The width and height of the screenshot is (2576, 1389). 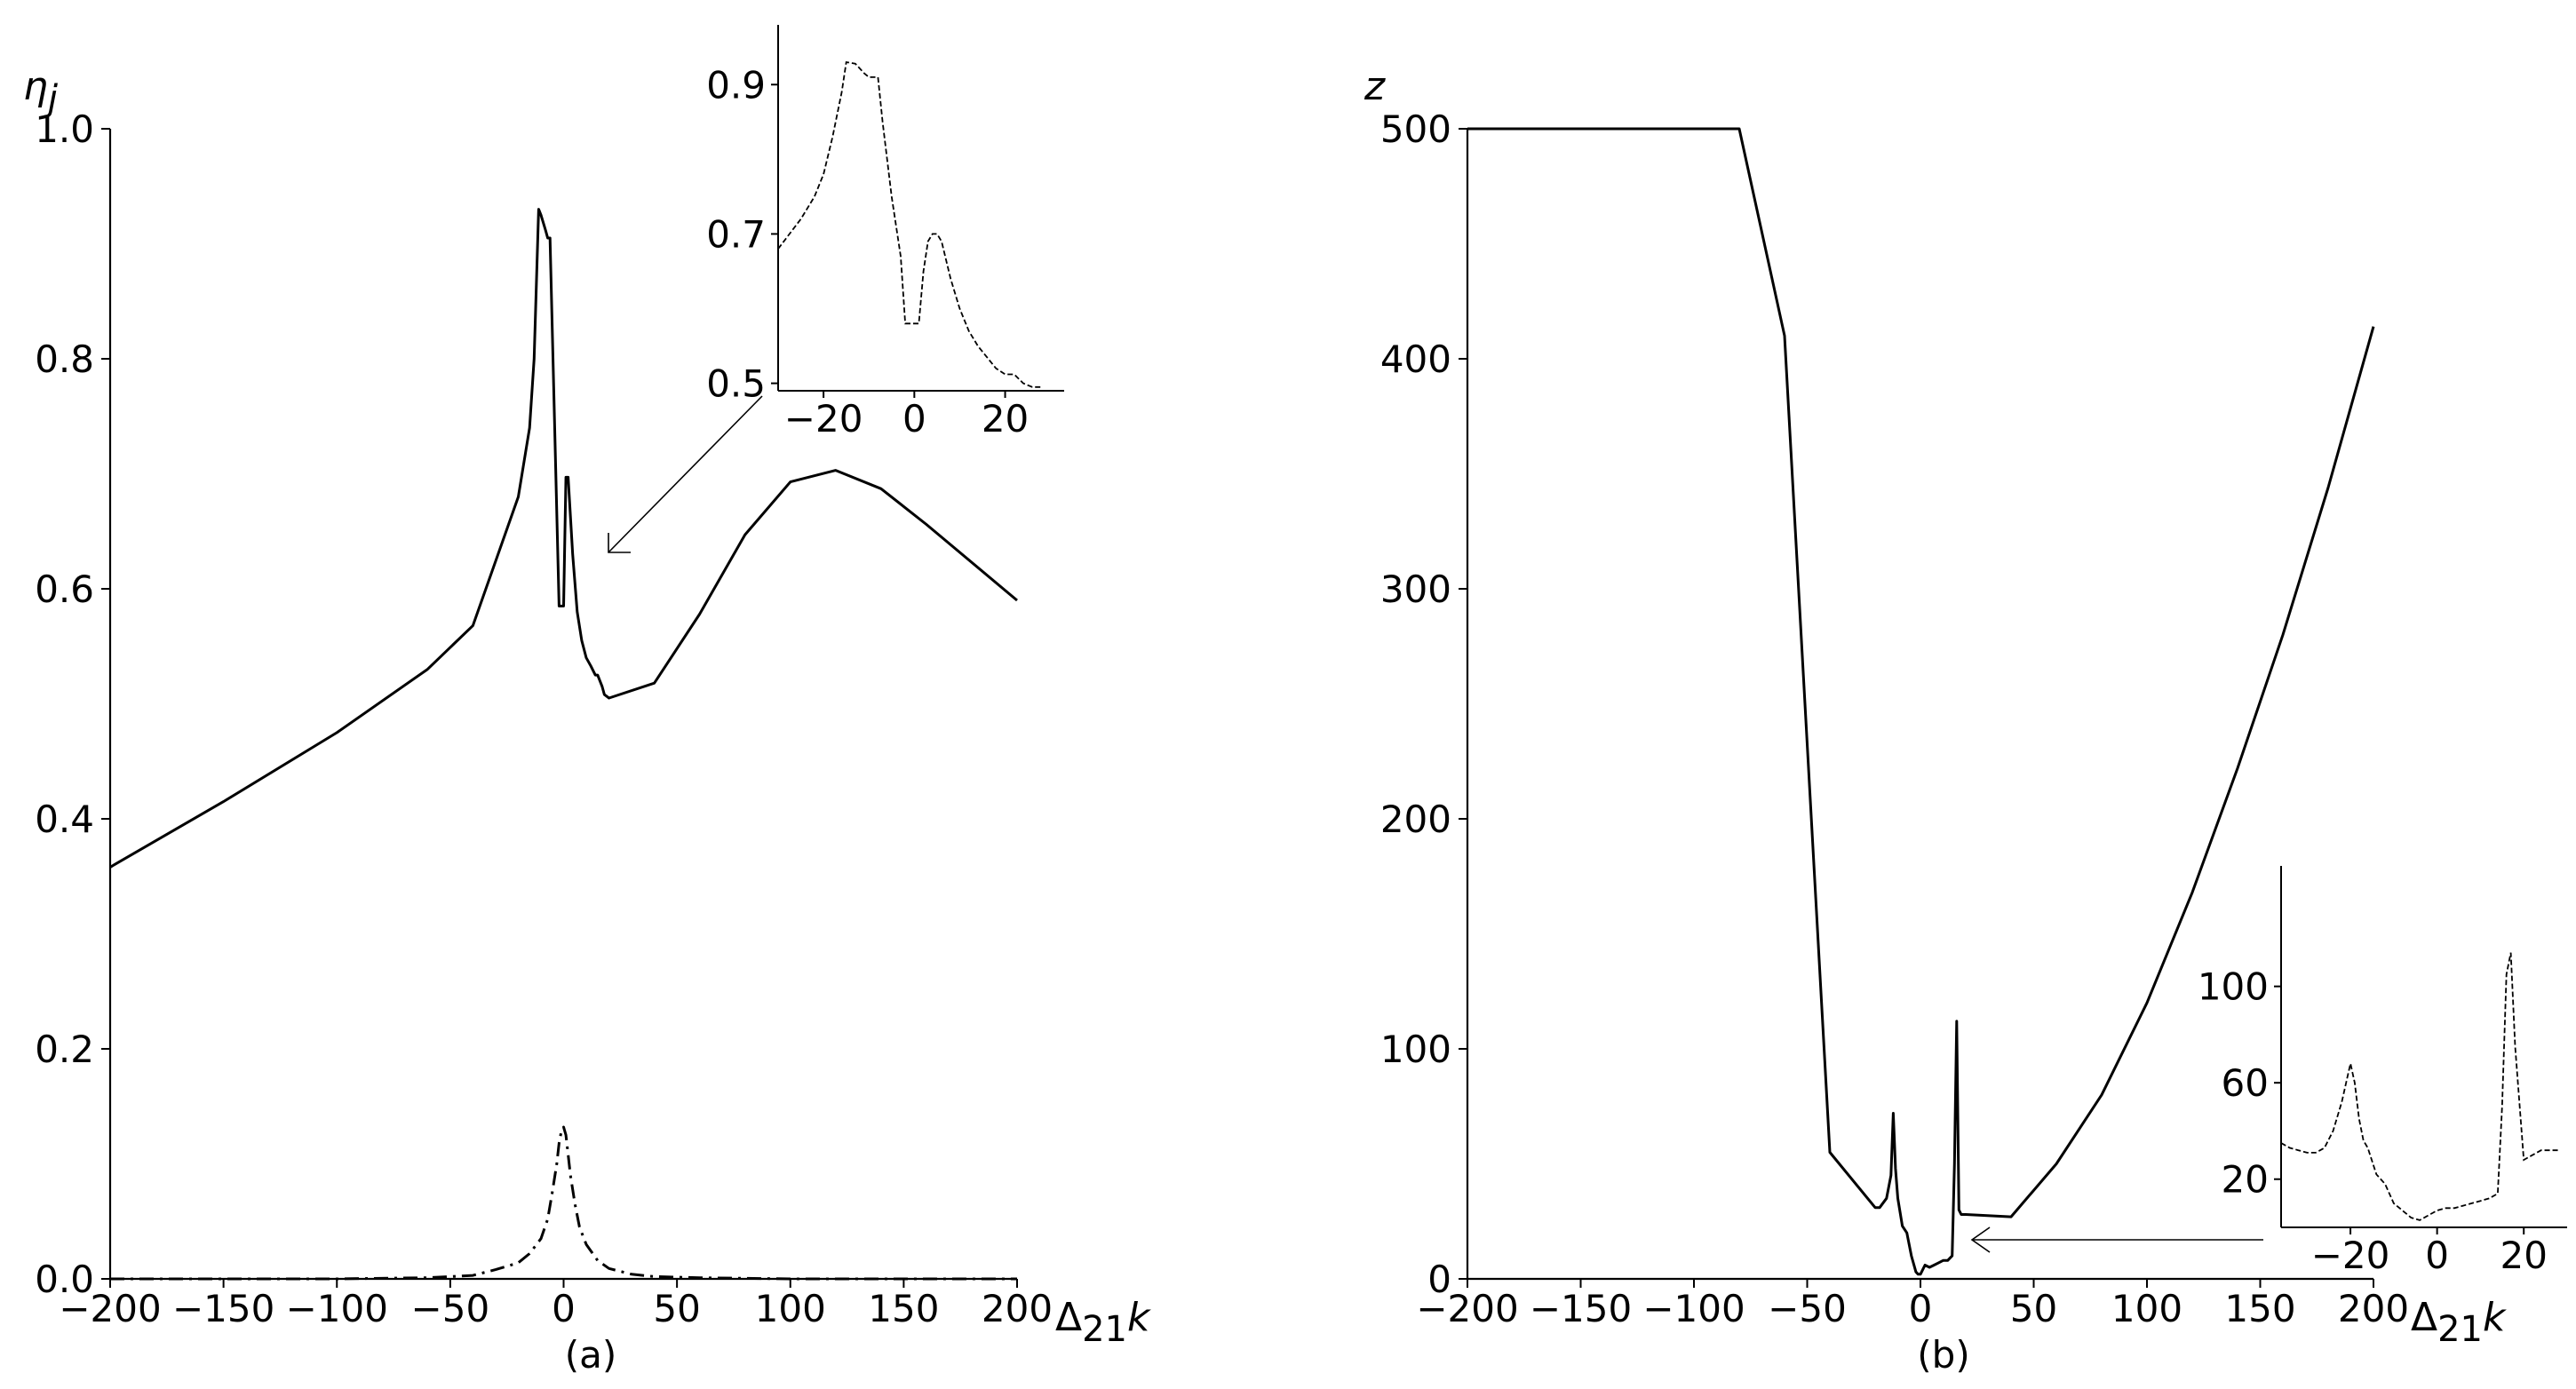 What do you see at coordinates (64, 590) in the screenshot?
I see `y-tick-label: 0.6` at bounding box center [64, 590].